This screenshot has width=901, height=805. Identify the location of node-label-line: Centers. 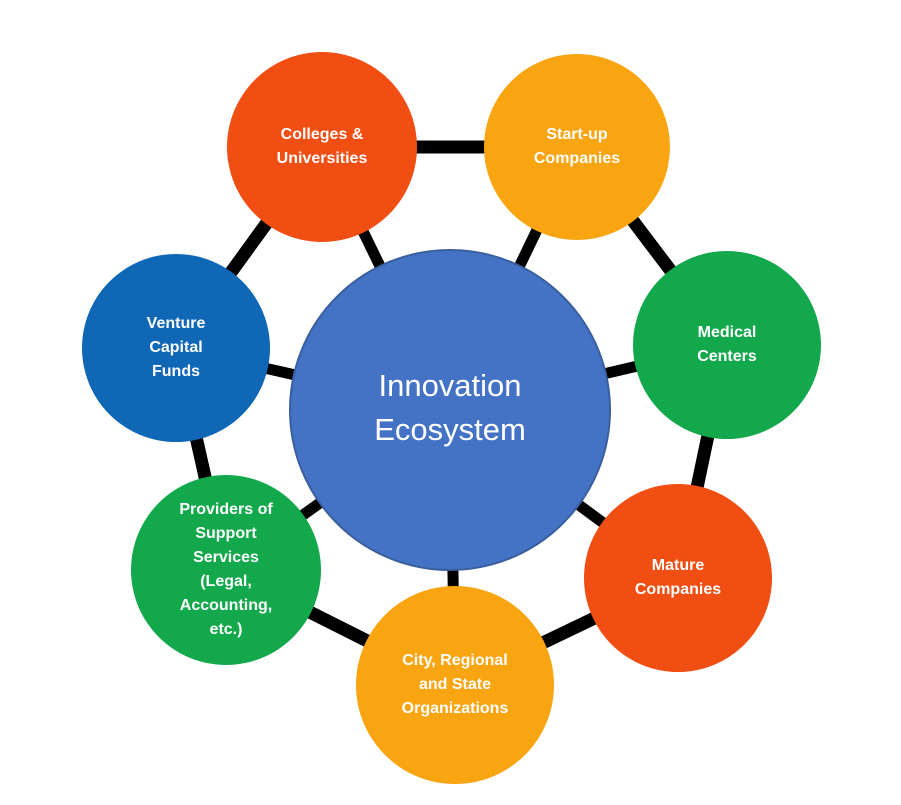
(727, 356).